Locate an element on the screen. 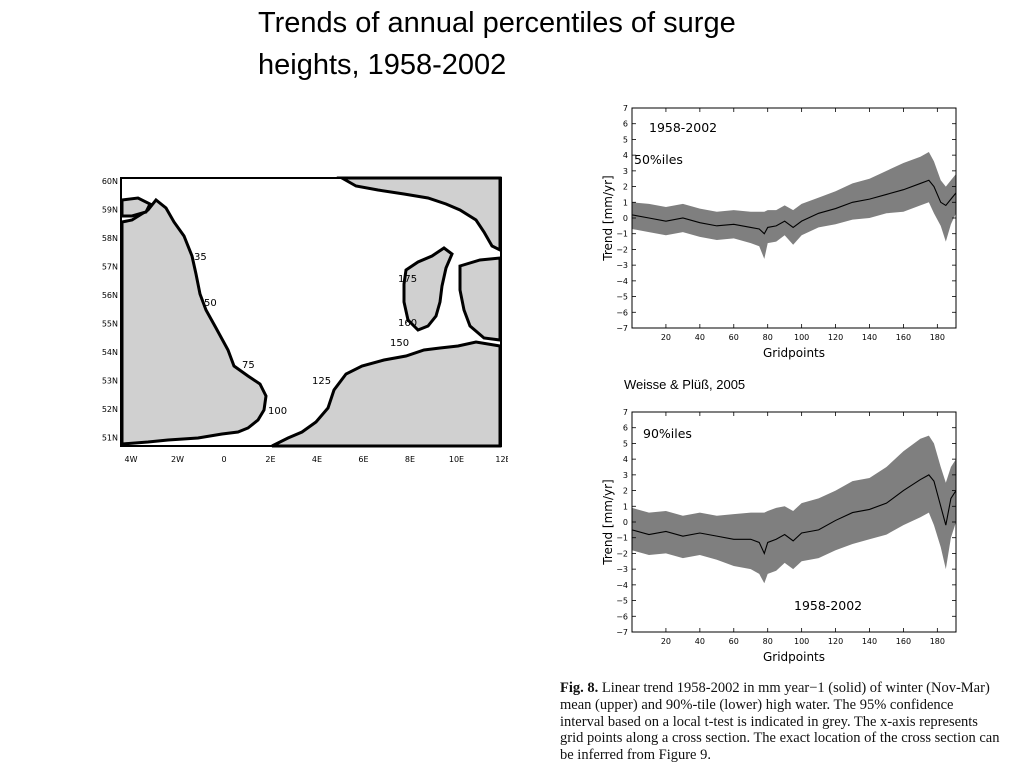 The height and width of the screenshot is (768, 1024). map-lat-label: 54N is located at coordinates (110, 352).